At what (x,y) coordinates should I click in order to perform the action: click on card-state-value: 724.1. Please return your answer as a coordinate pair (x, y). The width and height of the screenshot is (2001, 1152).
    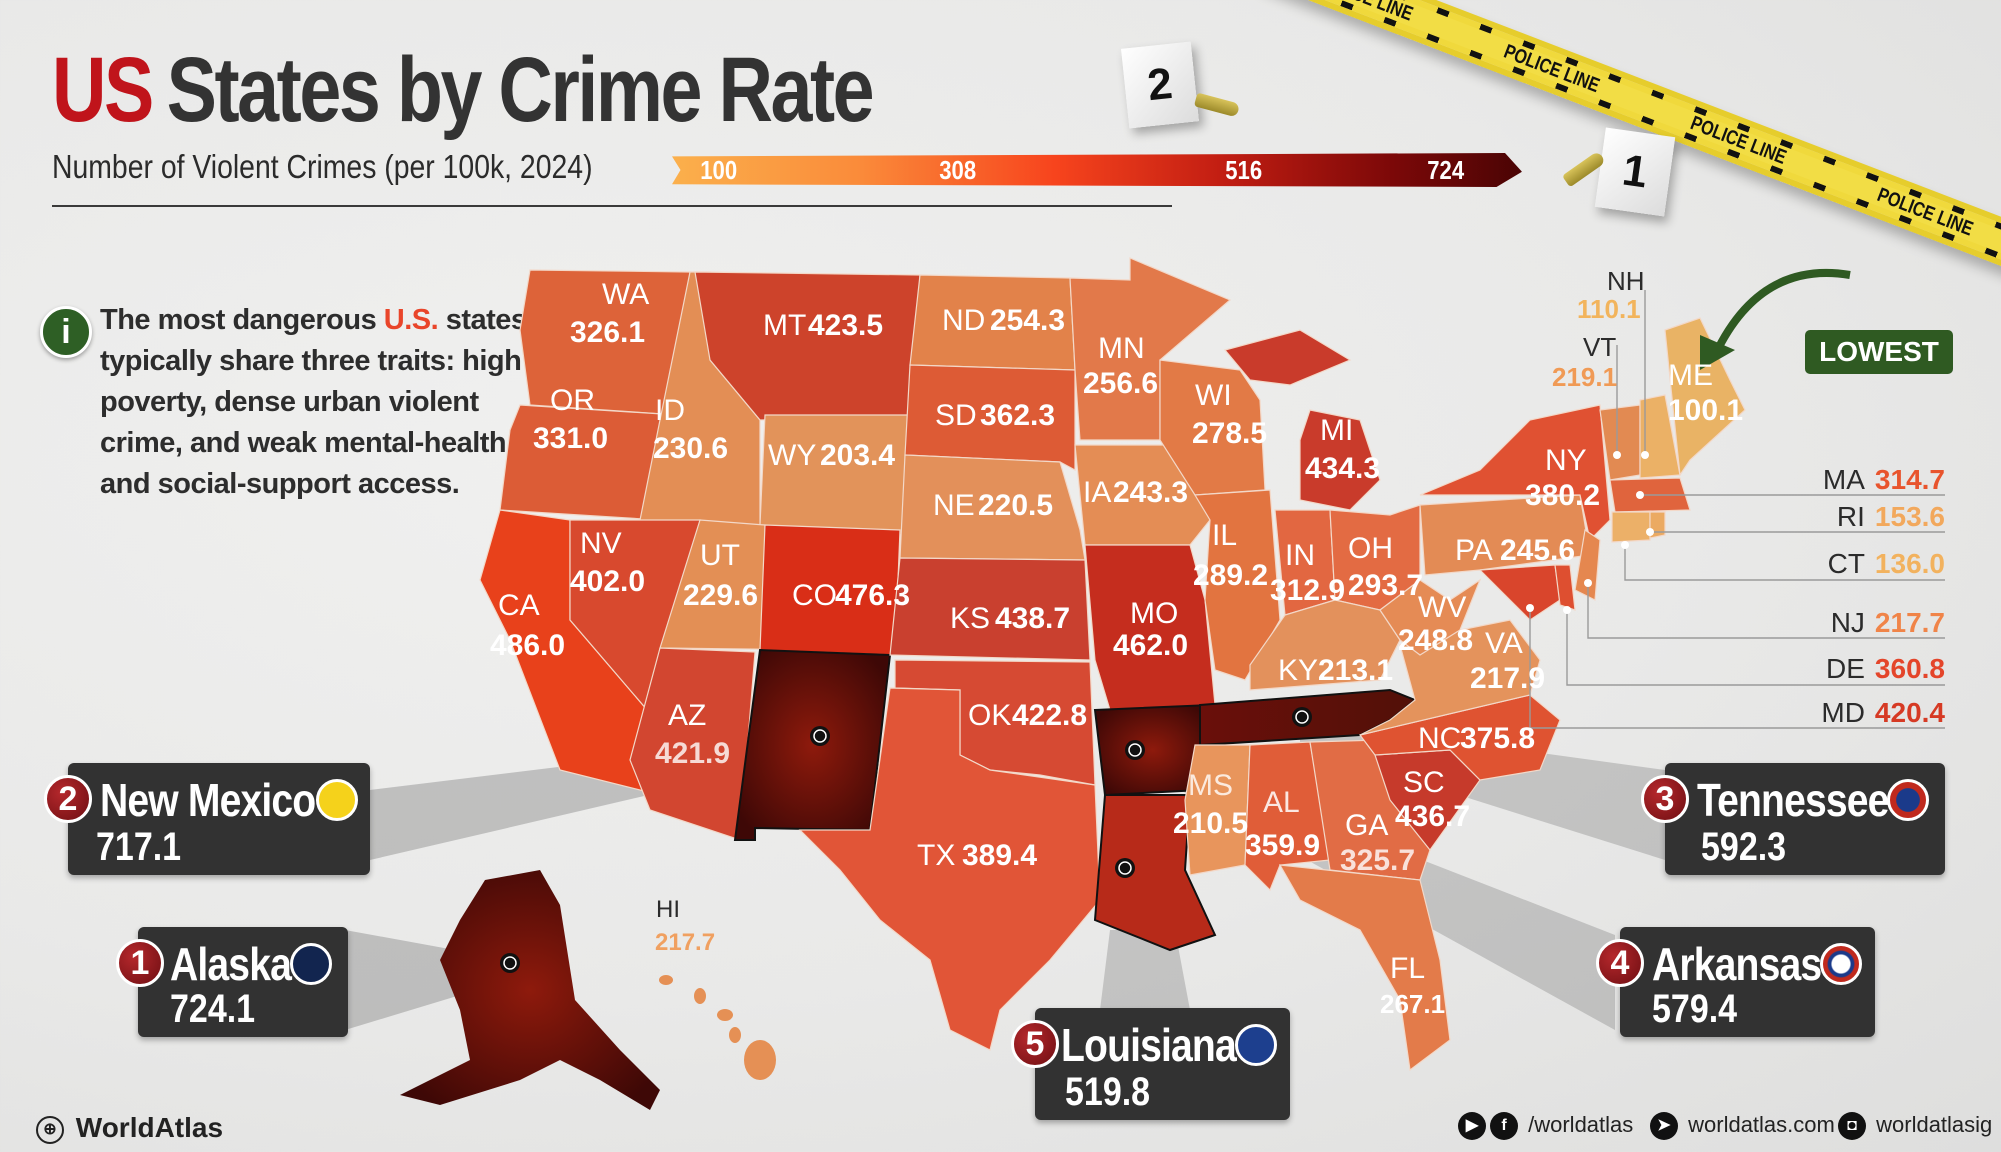
    Looking at the image, I should click on (213, 1009).